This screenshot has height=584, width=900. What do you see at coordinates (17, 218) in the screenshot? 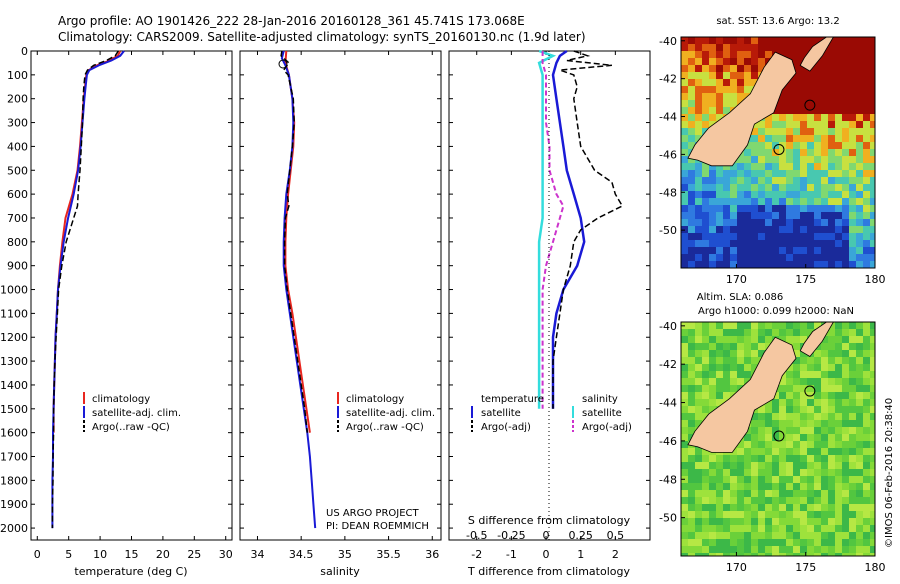
I see `depth-tick-label: 700` at bounding box center [17, 218].